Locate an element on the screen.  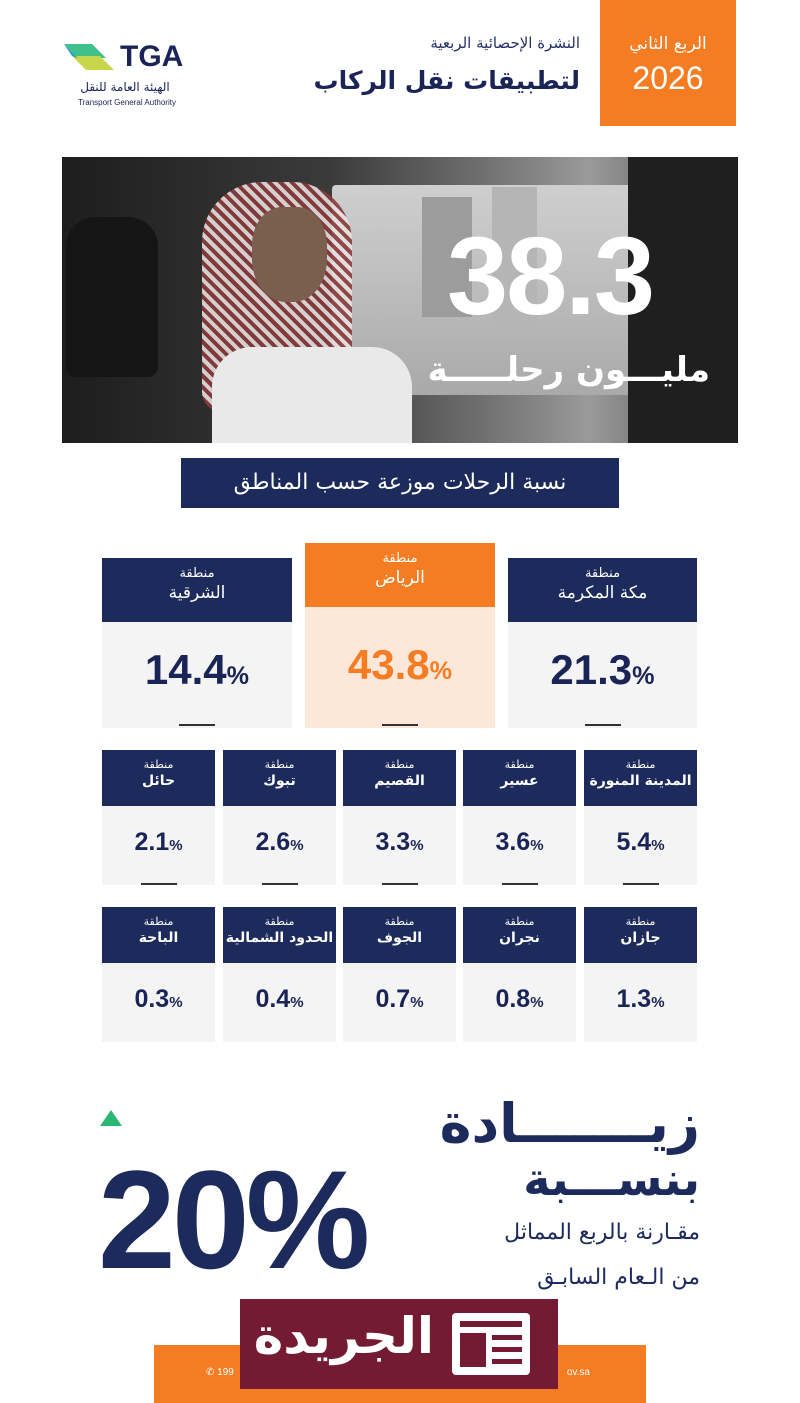
region-card-najran: منطقة نجران 0.8% is located at coordinates (519, 974).